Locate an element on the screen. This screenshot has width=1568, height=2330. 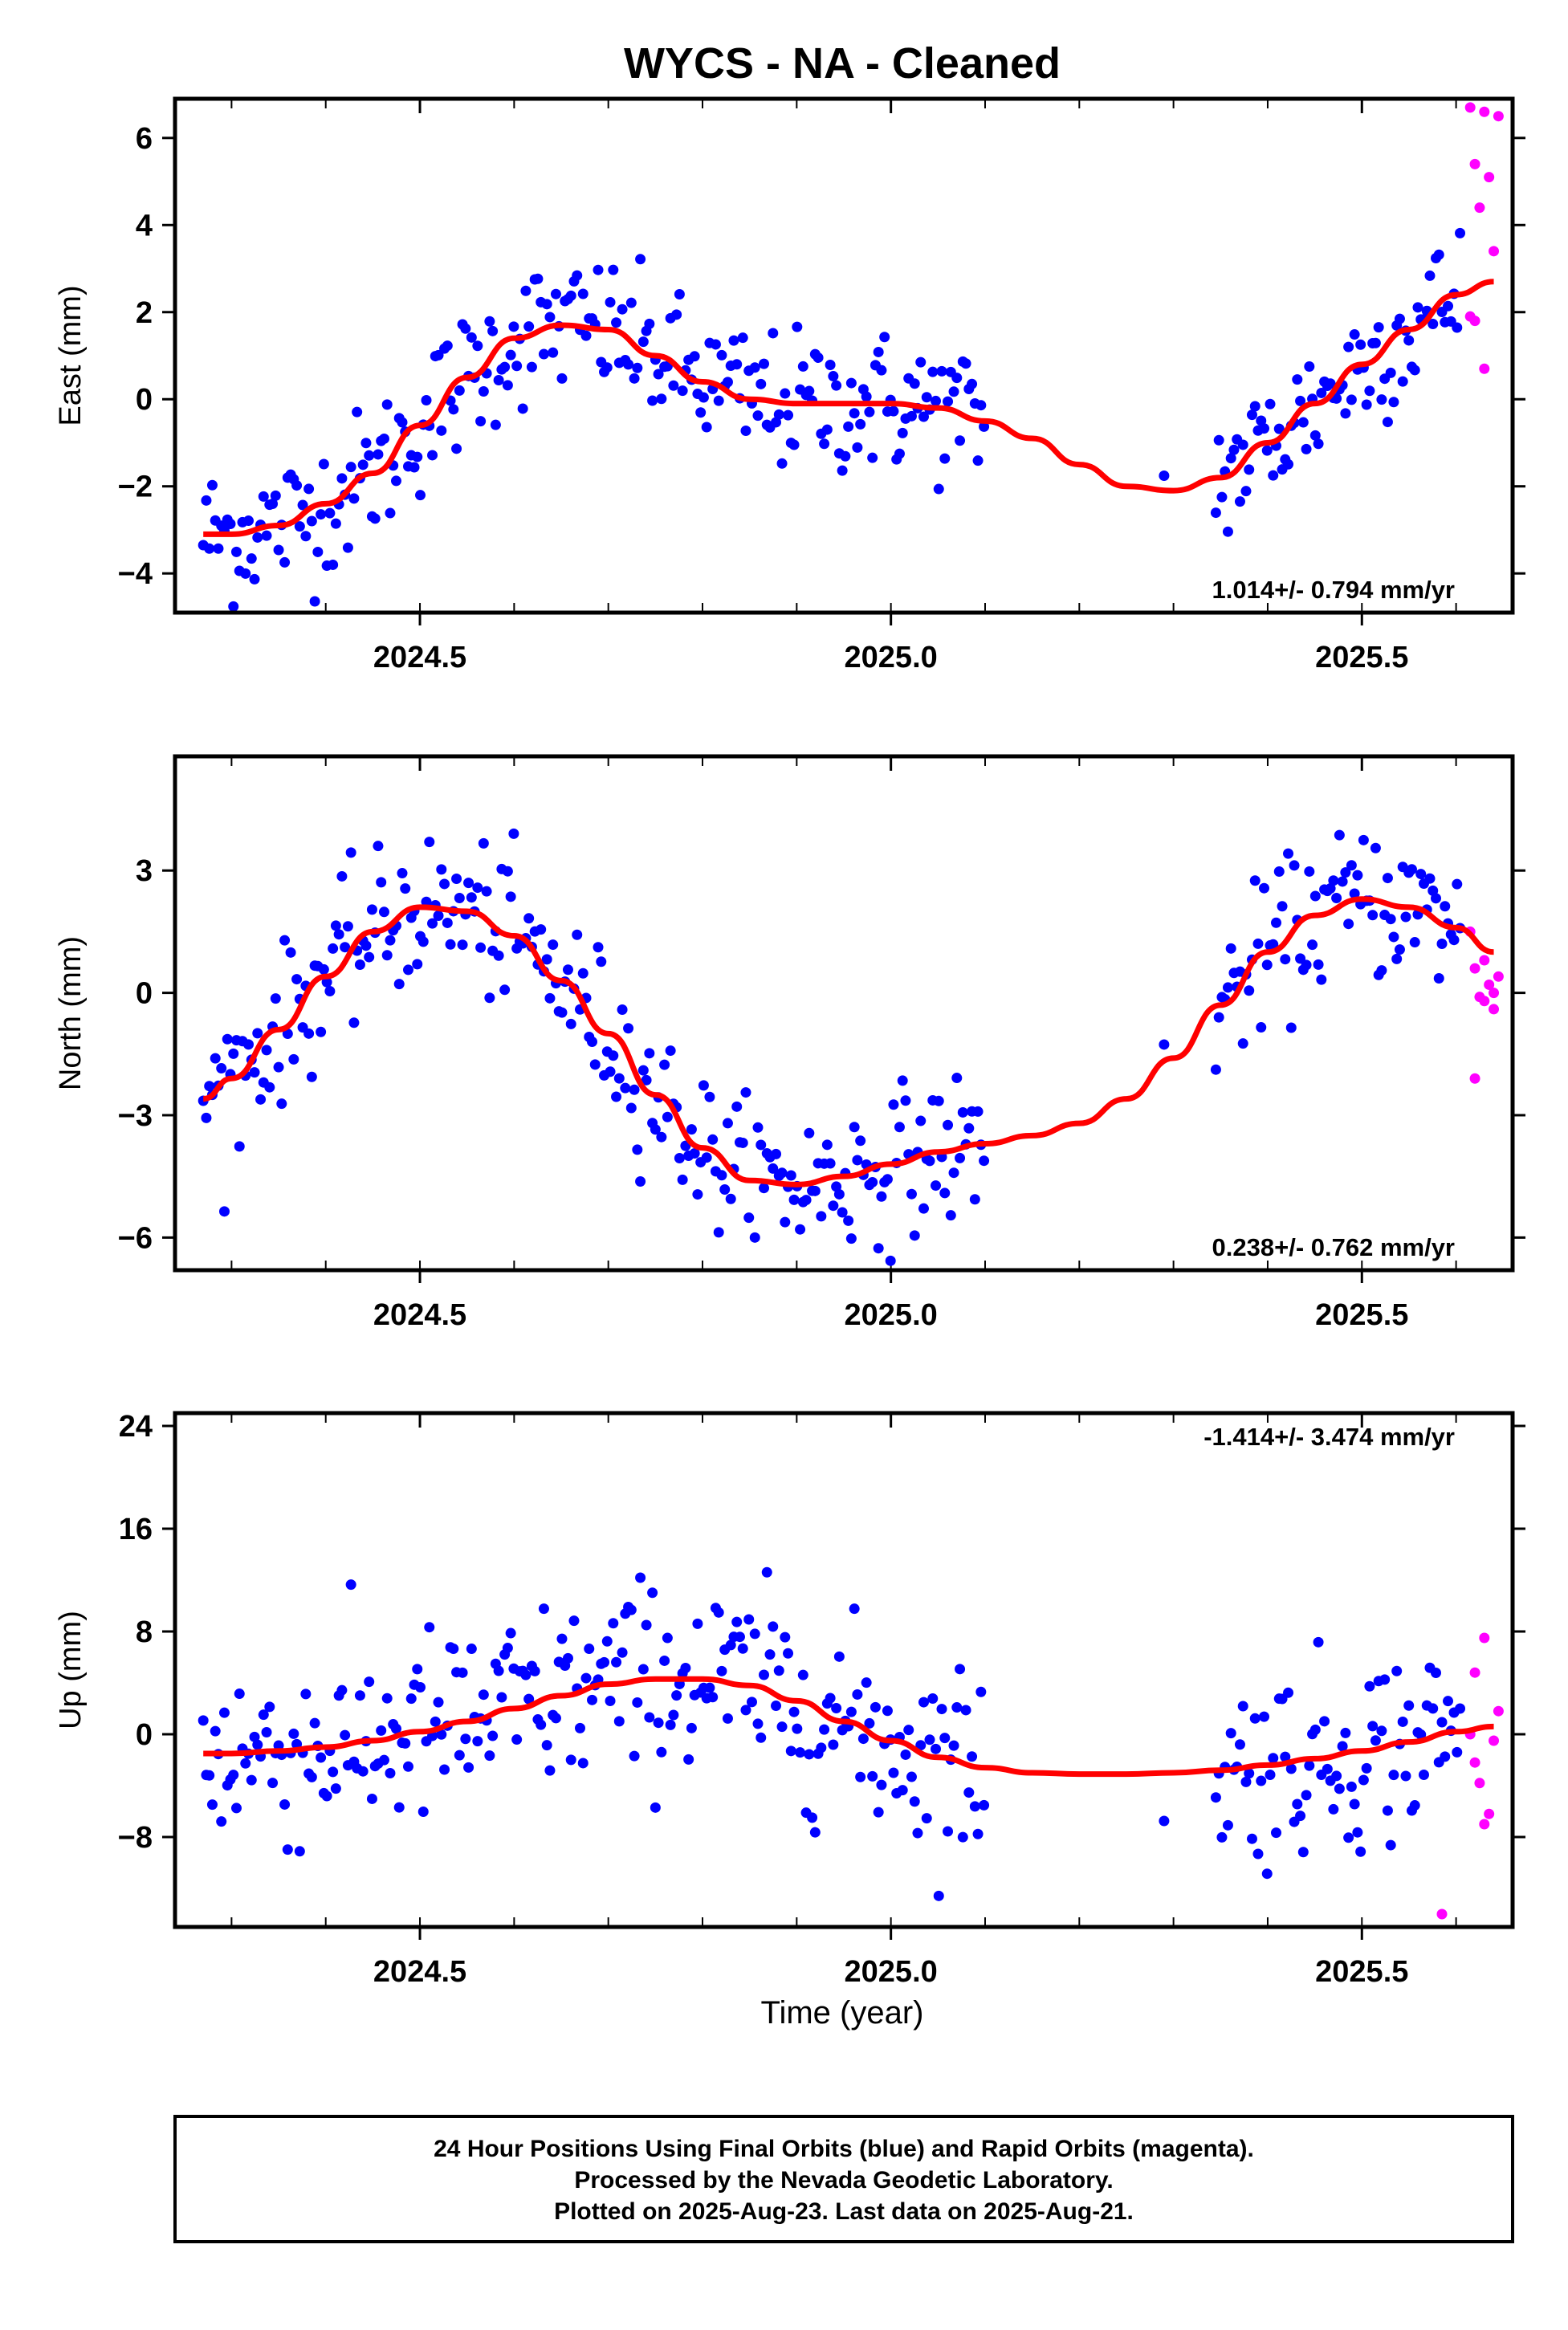
y-tick-label: 6 is located at coordinates (144, 139).